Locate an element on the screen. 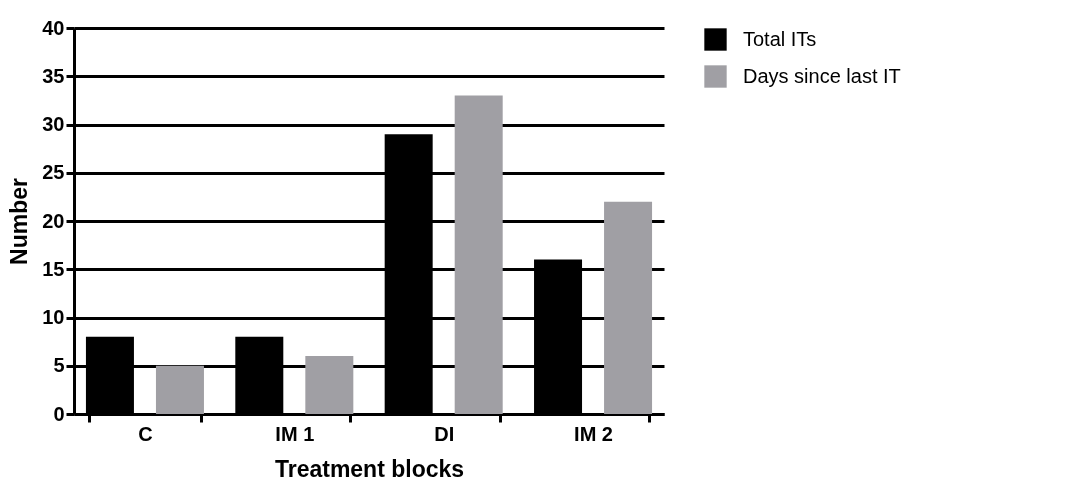  y-tick-label: 20 is located at coordinates (53, 220).